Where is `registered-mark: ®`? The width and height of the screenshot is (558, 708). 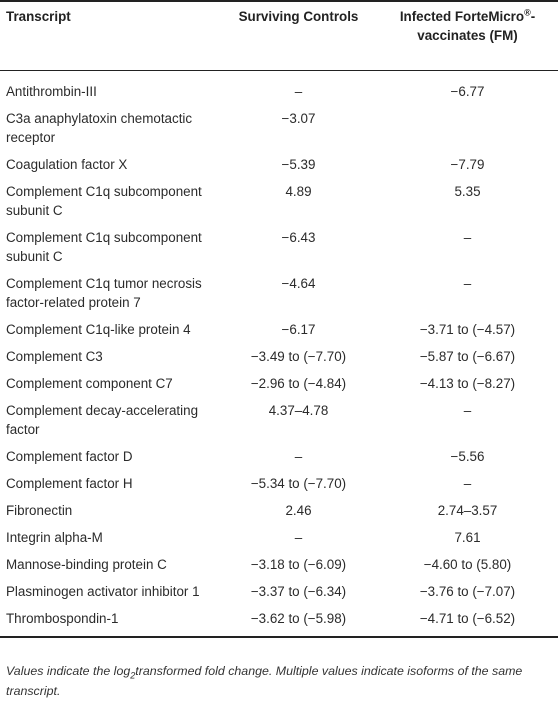 registered-mark: ® is located at coordinates (527, 12).